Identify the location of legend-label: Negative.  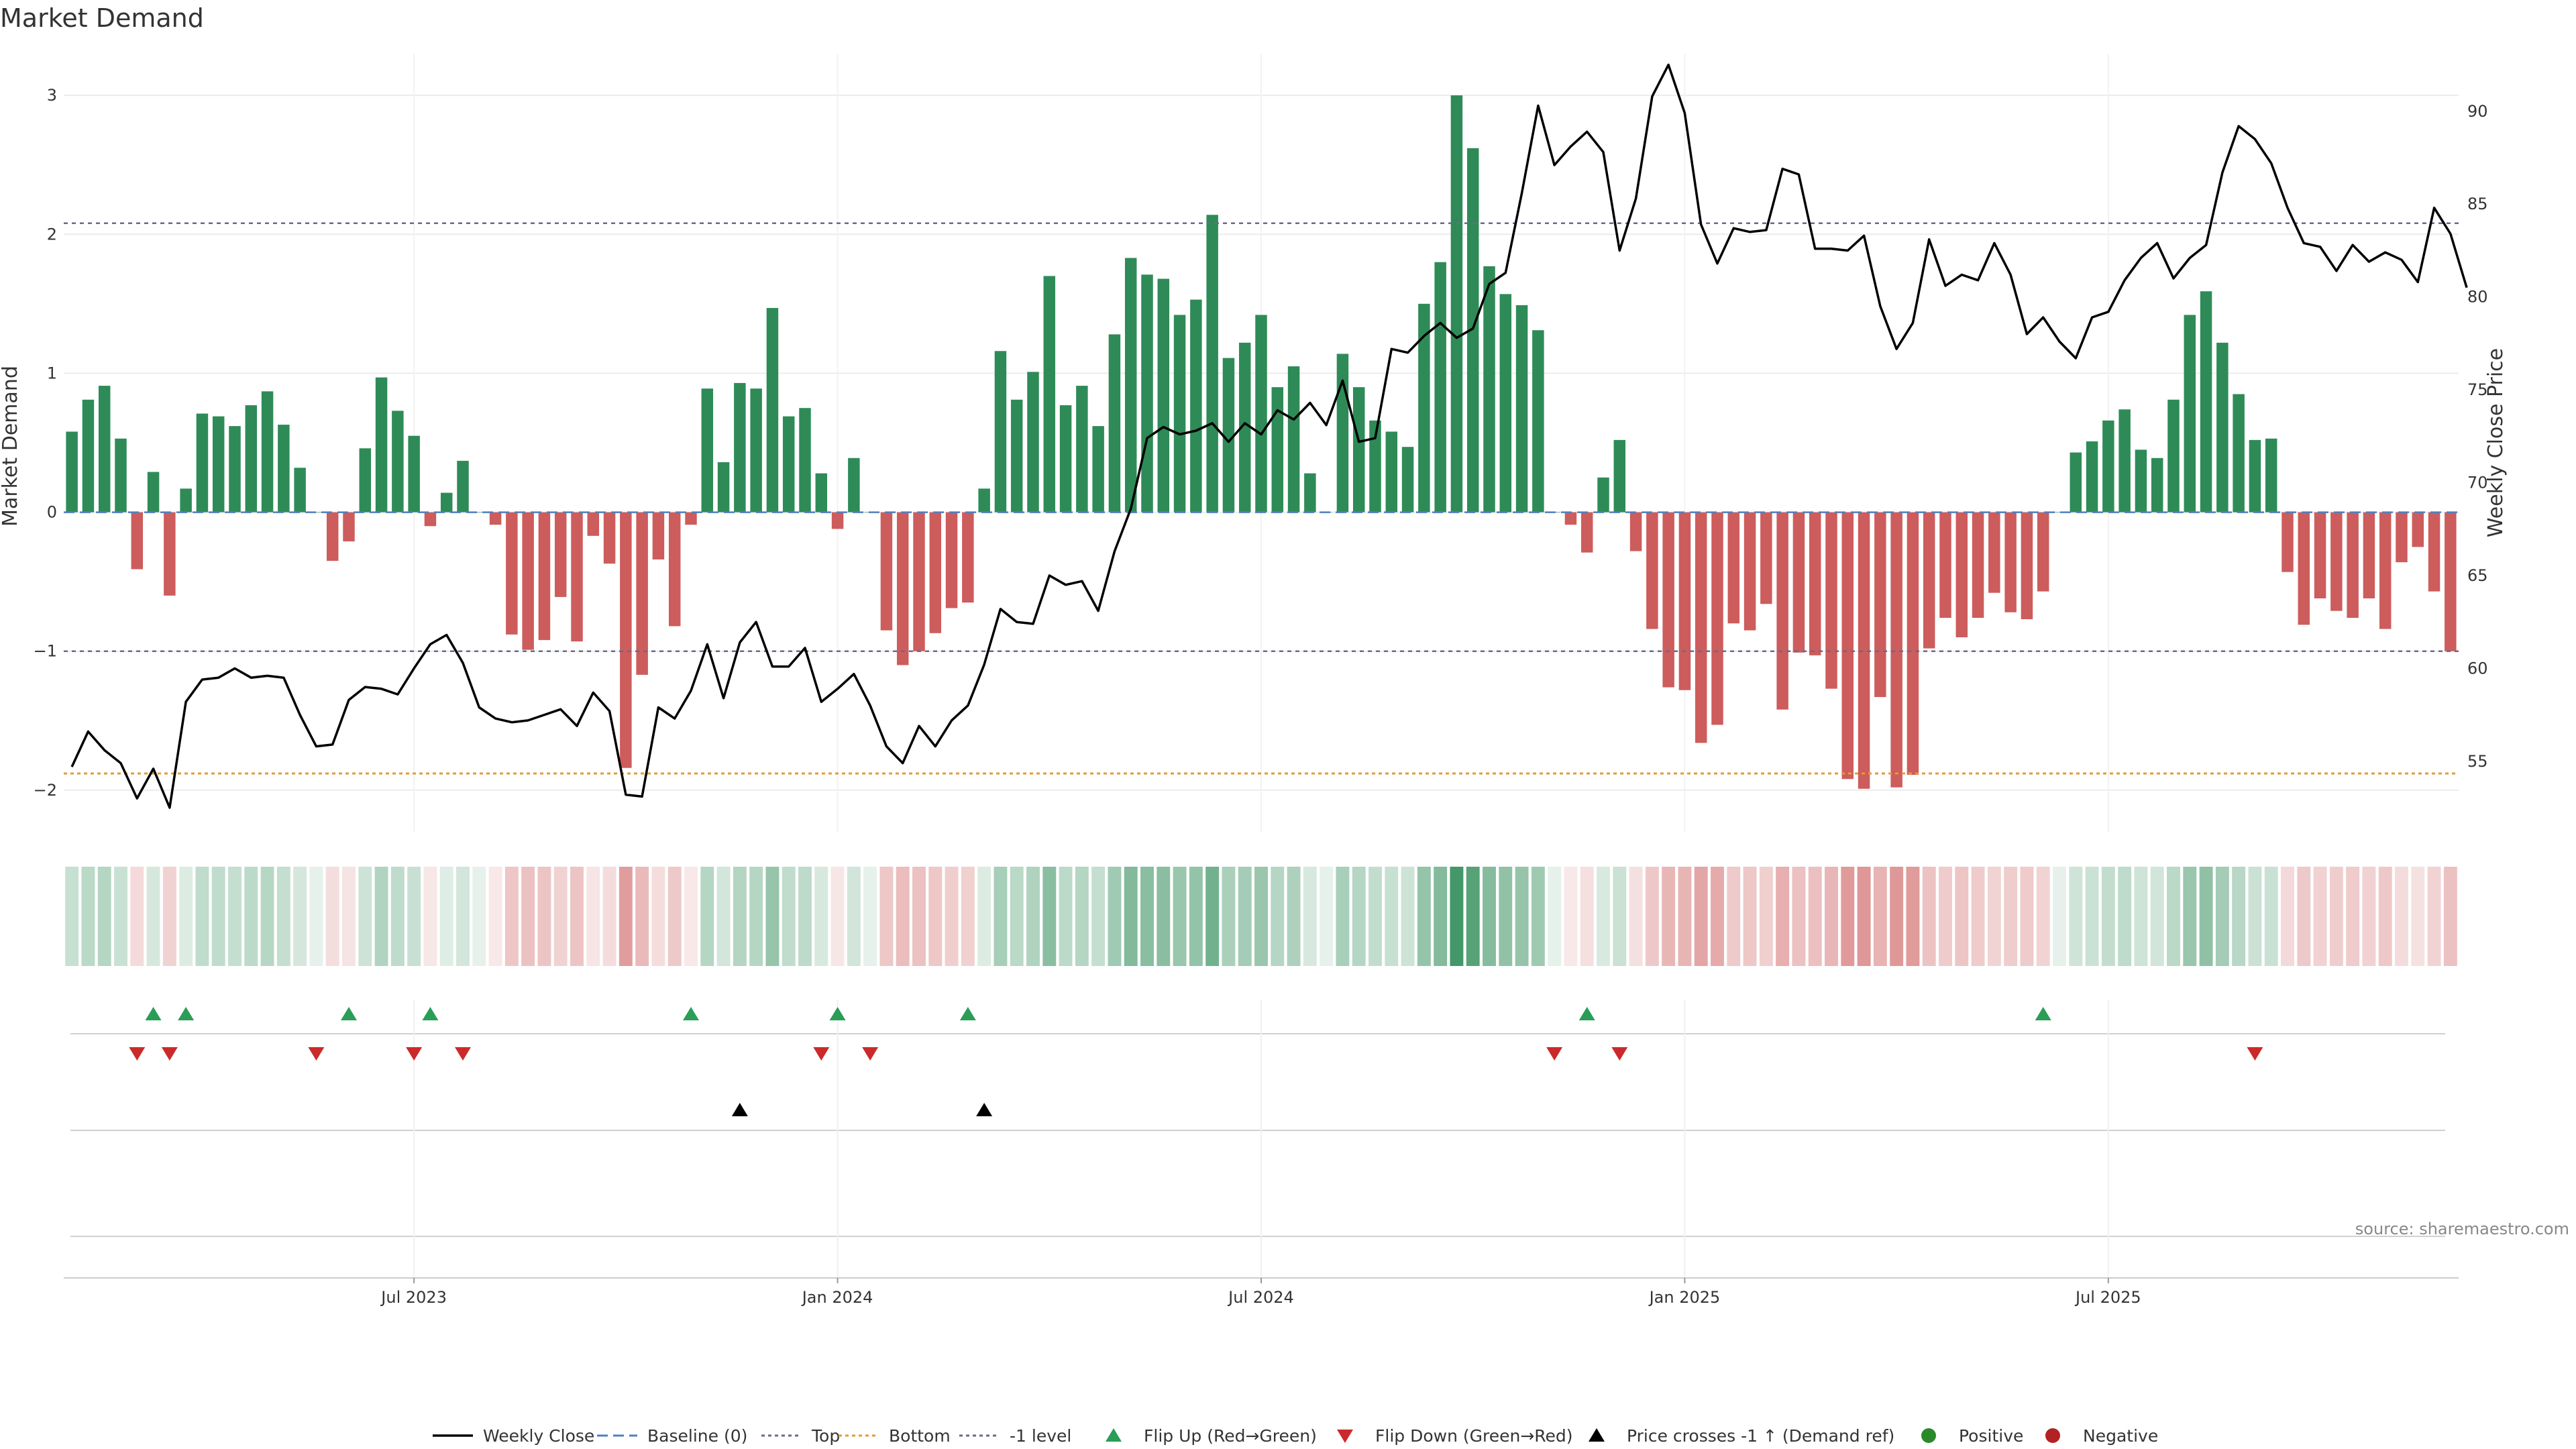
(2120, 1436).